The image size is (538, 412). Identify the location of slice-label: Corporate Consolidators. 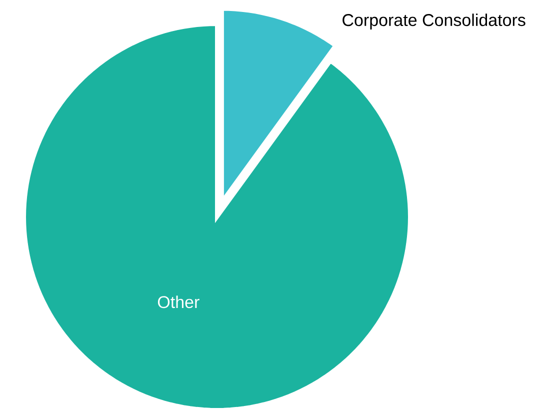
(434, 22).